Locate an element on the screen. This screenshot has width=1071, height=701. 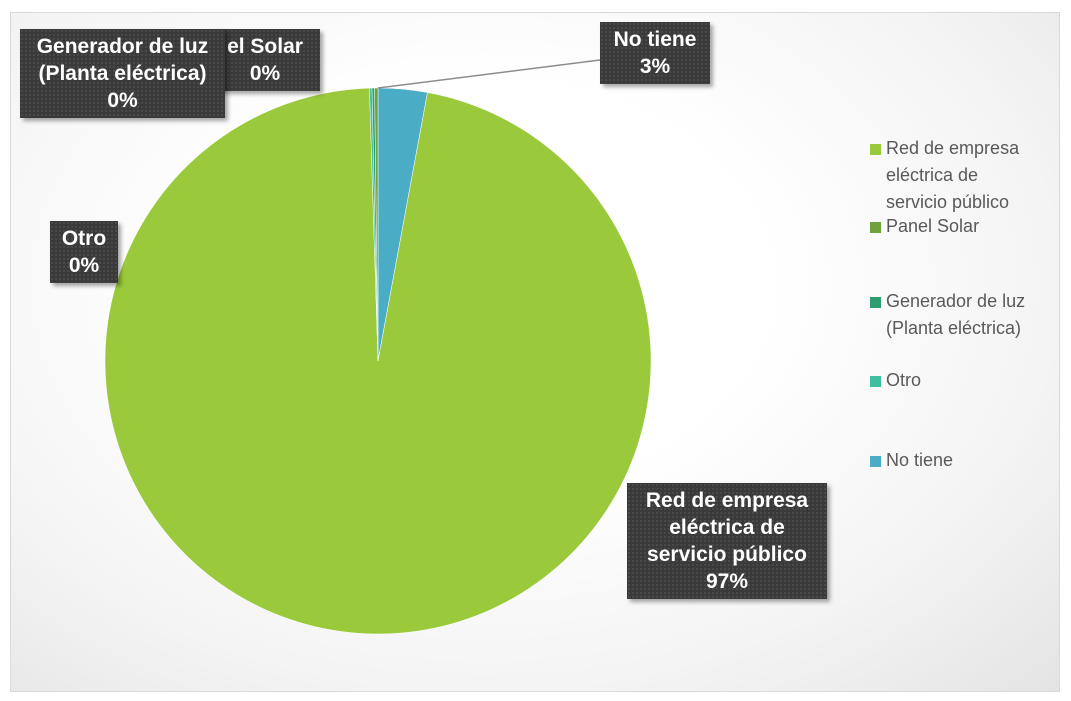
data-label-generador: Generador de luz (Planta eléctrica) 0% is located at coordinates (122, 73).